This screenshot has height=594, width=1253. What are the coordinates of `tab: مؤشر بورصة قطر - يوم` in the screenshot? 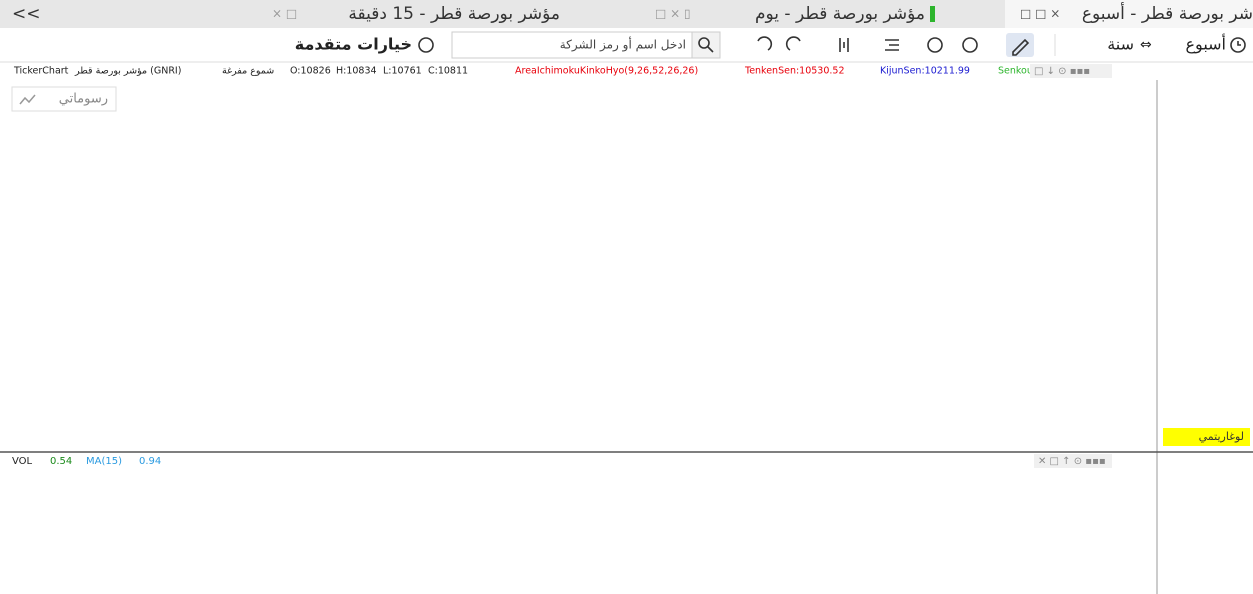 It's located at (840, 14).